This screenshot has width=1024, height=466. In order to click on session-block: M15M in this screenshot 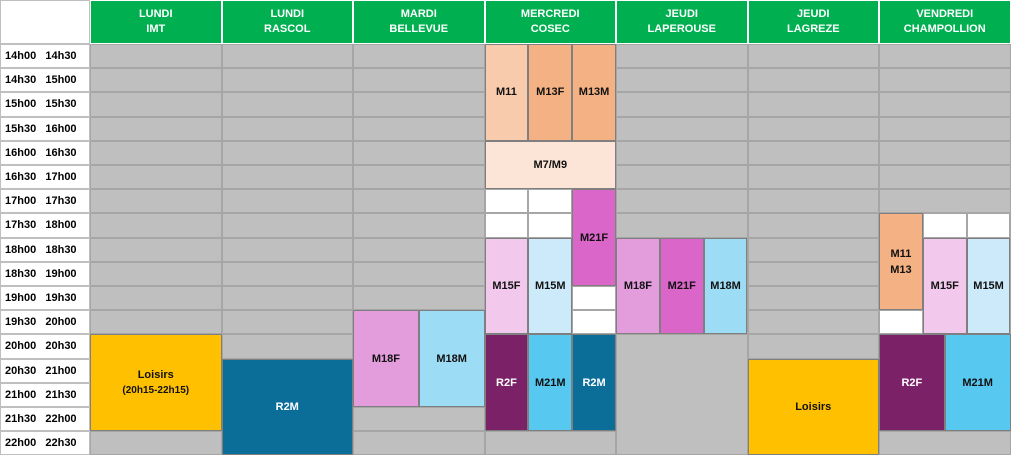, I will do `click(550, 286)`.